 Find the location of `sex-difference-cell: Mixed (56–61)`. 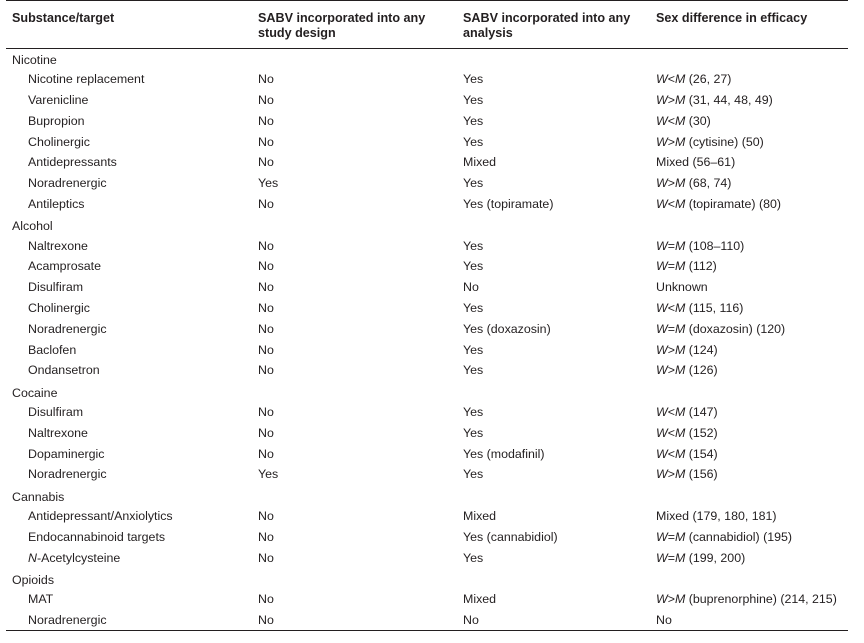

sex-difference-cell: Mixed (56–61) is located at coordinates (696, 162).